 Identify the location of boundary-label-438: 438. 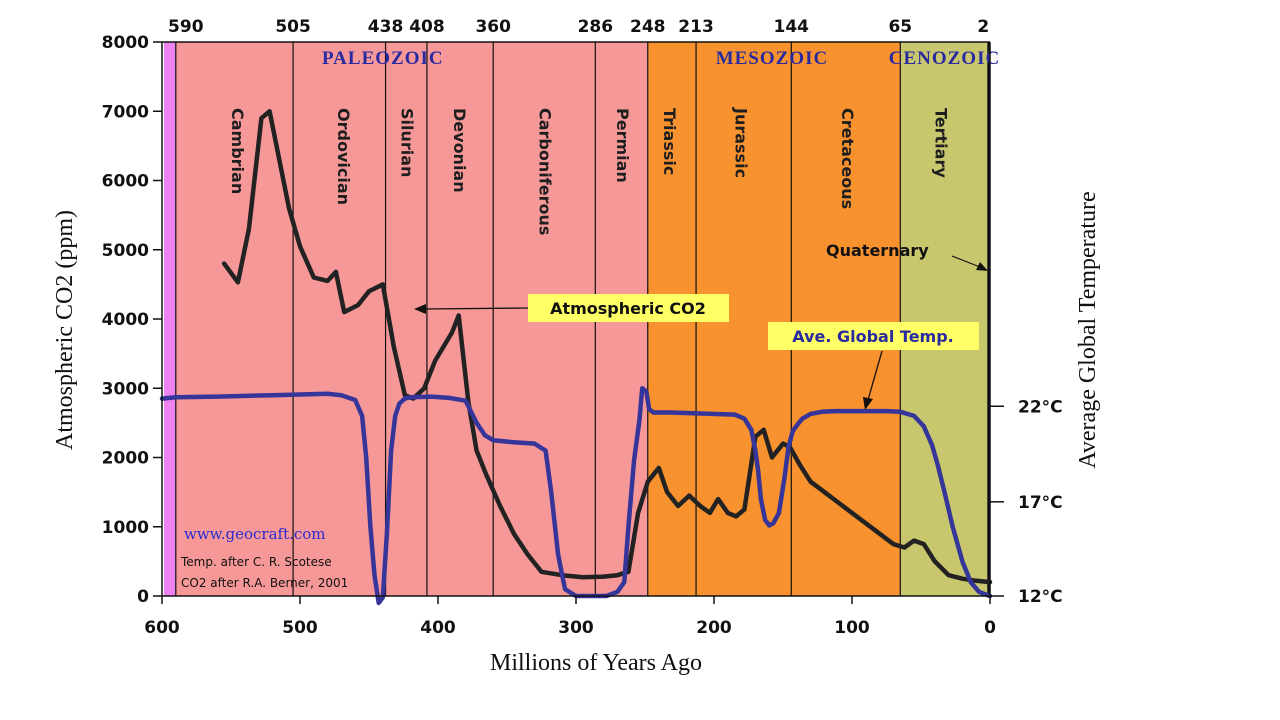
(386, 27).